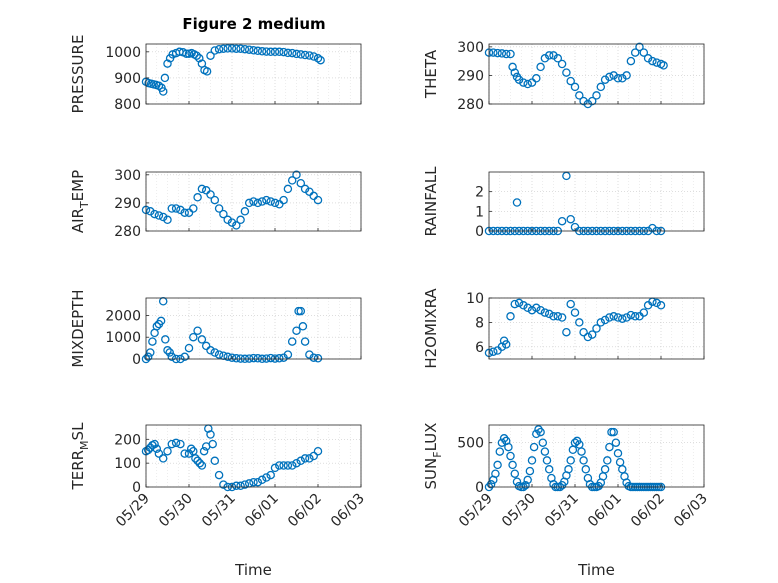 The width and height of the screenshot is (778, 583). I want to click on y-axis-label: MIXDEPTH, so click(78, 328).